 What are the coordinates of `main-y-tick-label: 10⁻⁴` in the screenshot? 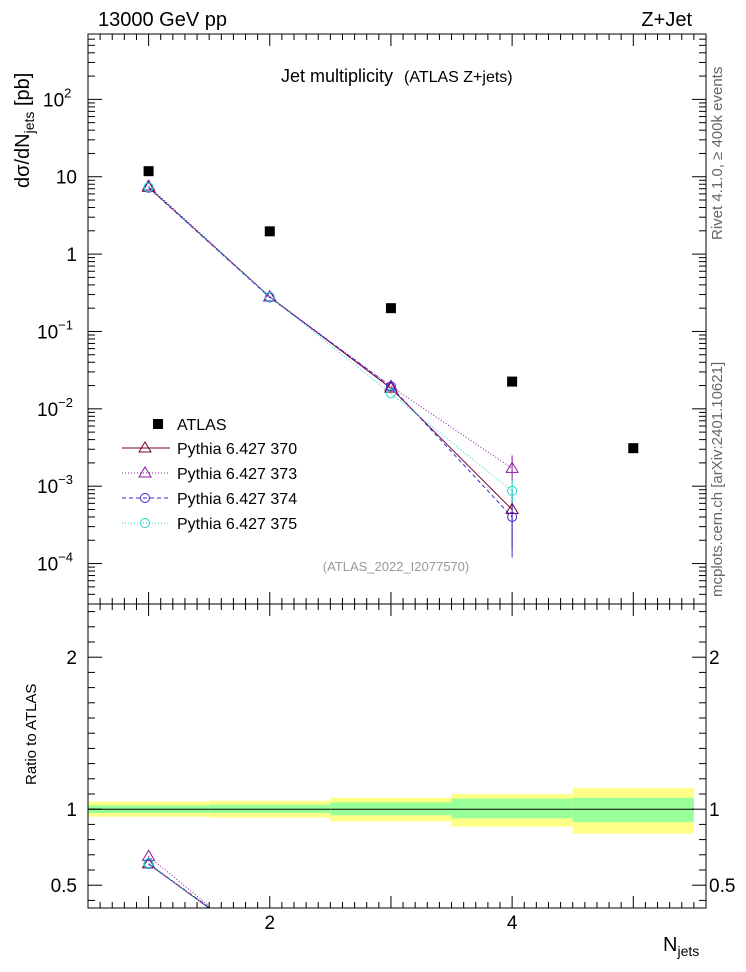 It's located at (55, 563).